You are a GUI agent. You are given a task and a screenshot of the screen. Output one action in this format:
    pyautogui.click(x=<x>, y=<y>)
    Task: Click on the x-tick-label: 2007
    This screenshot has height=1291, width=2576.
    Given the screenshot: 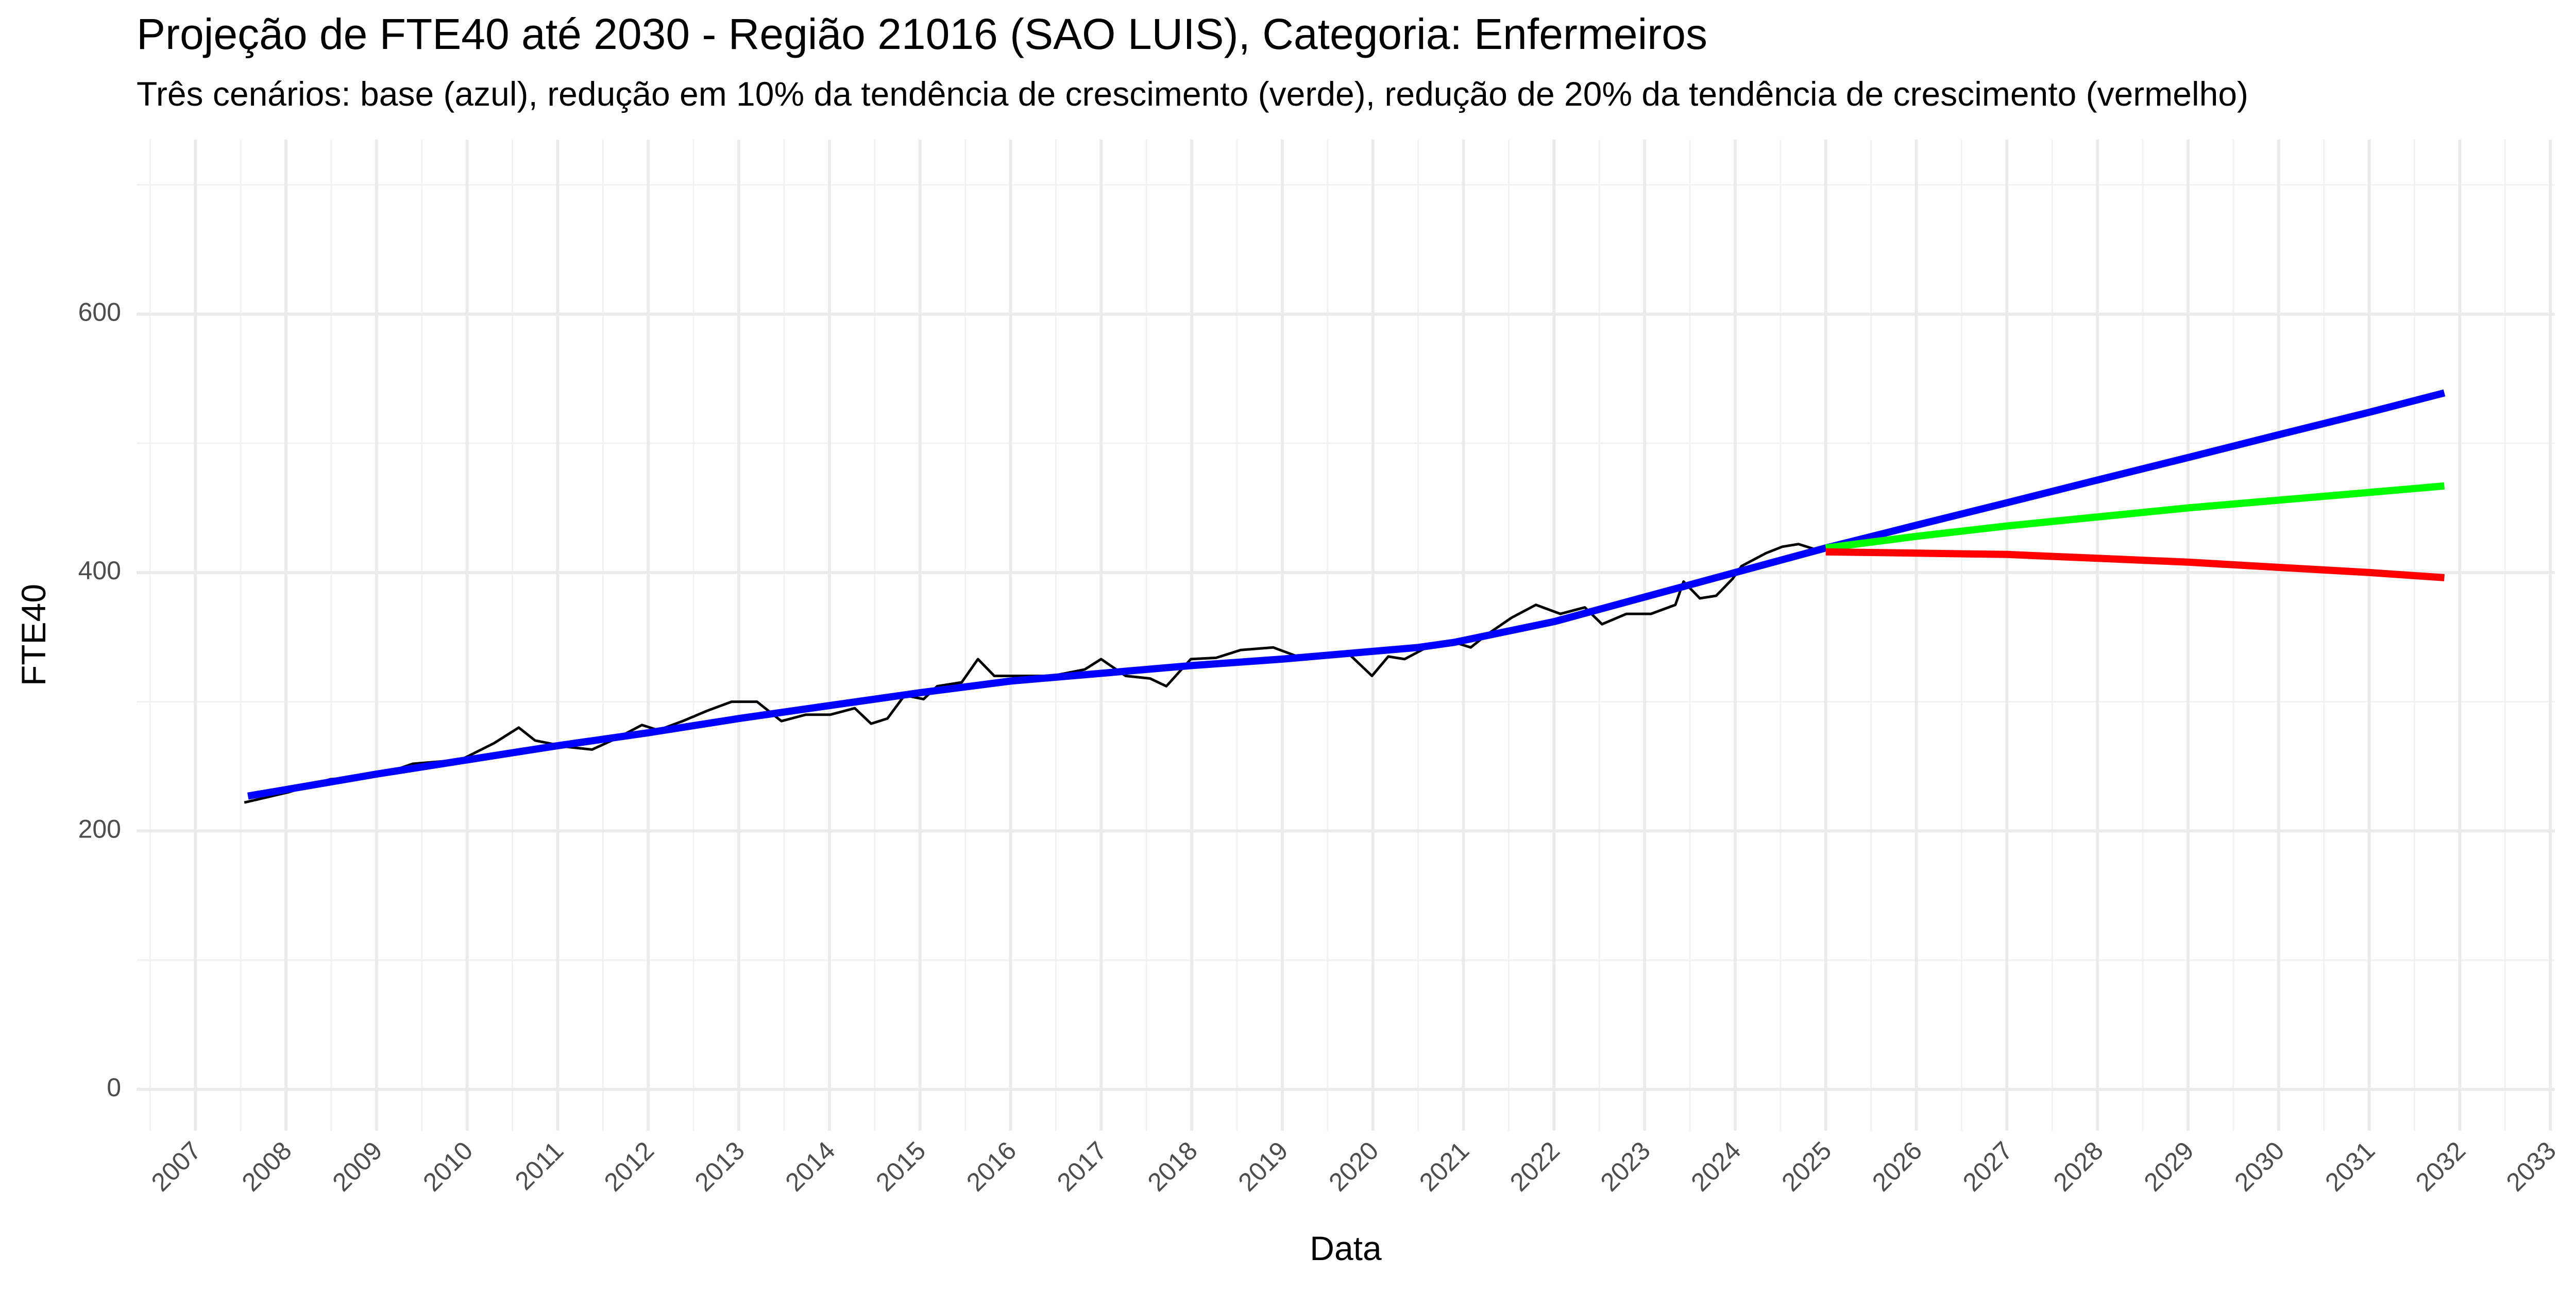 What is the action you would take?
    pyautogui.click(x=176, y=1166)
    